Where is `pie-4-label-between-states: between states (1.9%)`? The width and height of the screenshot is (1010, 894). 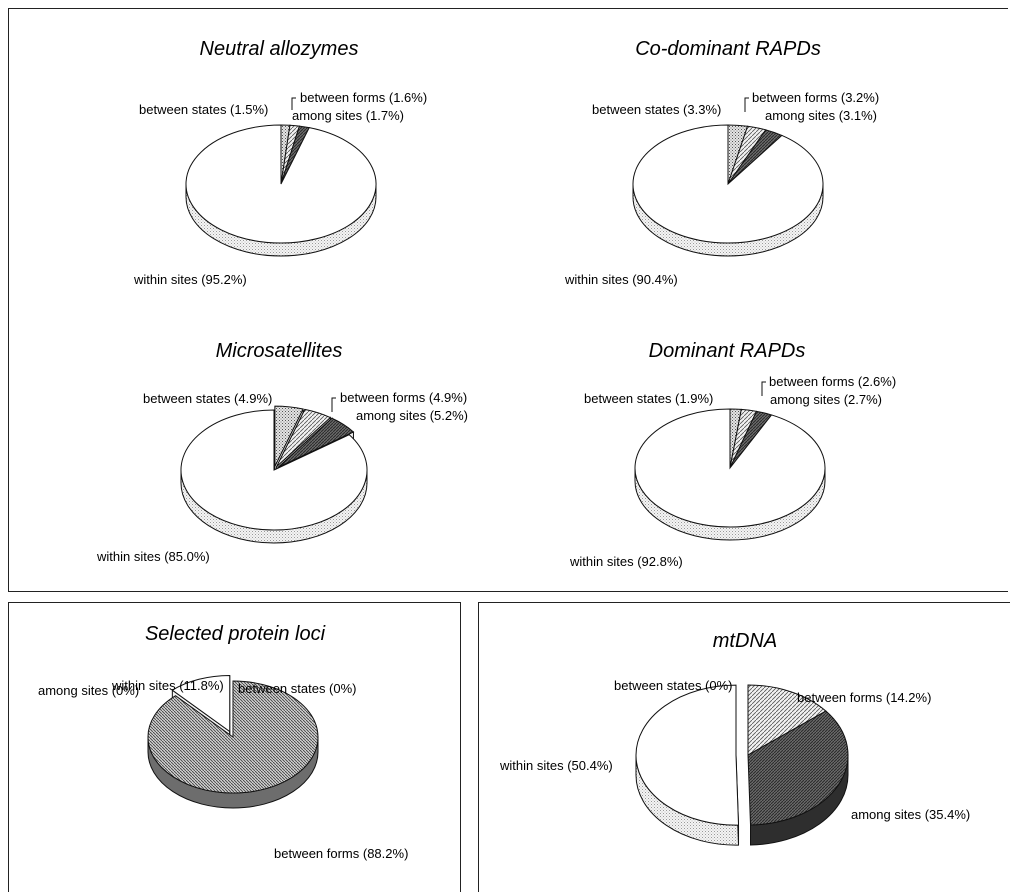 pie-4-label-between-states: between states (1.9%) is located at coordinates (648, 398).